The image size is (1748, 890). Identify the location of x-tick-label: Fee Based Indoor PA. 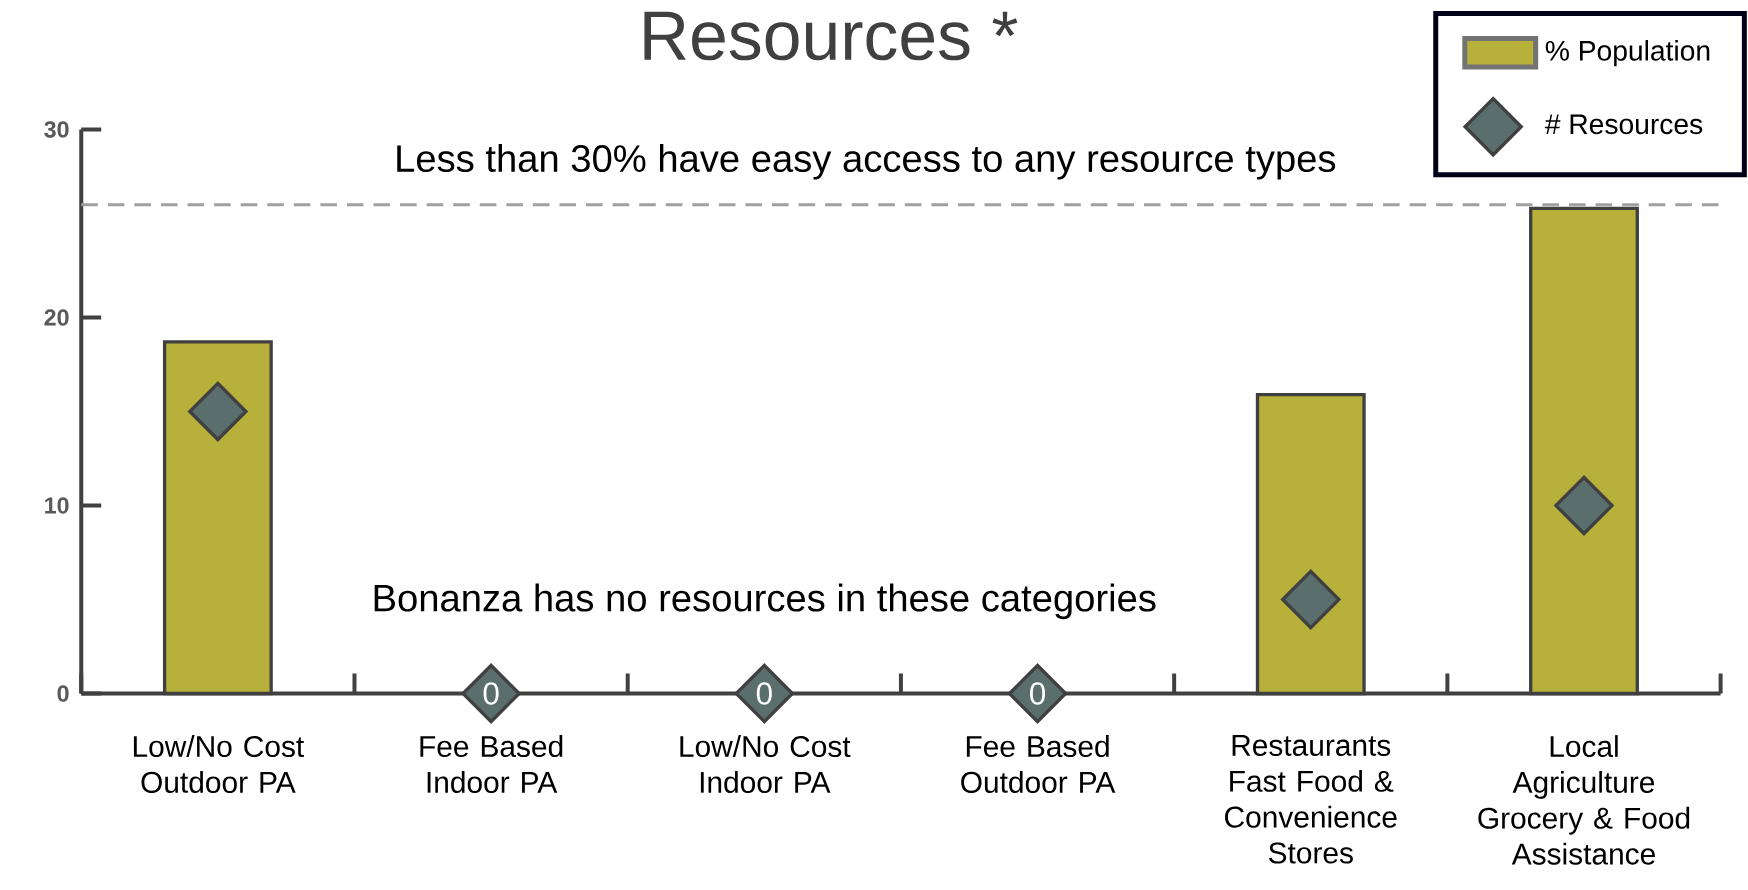
(491, 764).